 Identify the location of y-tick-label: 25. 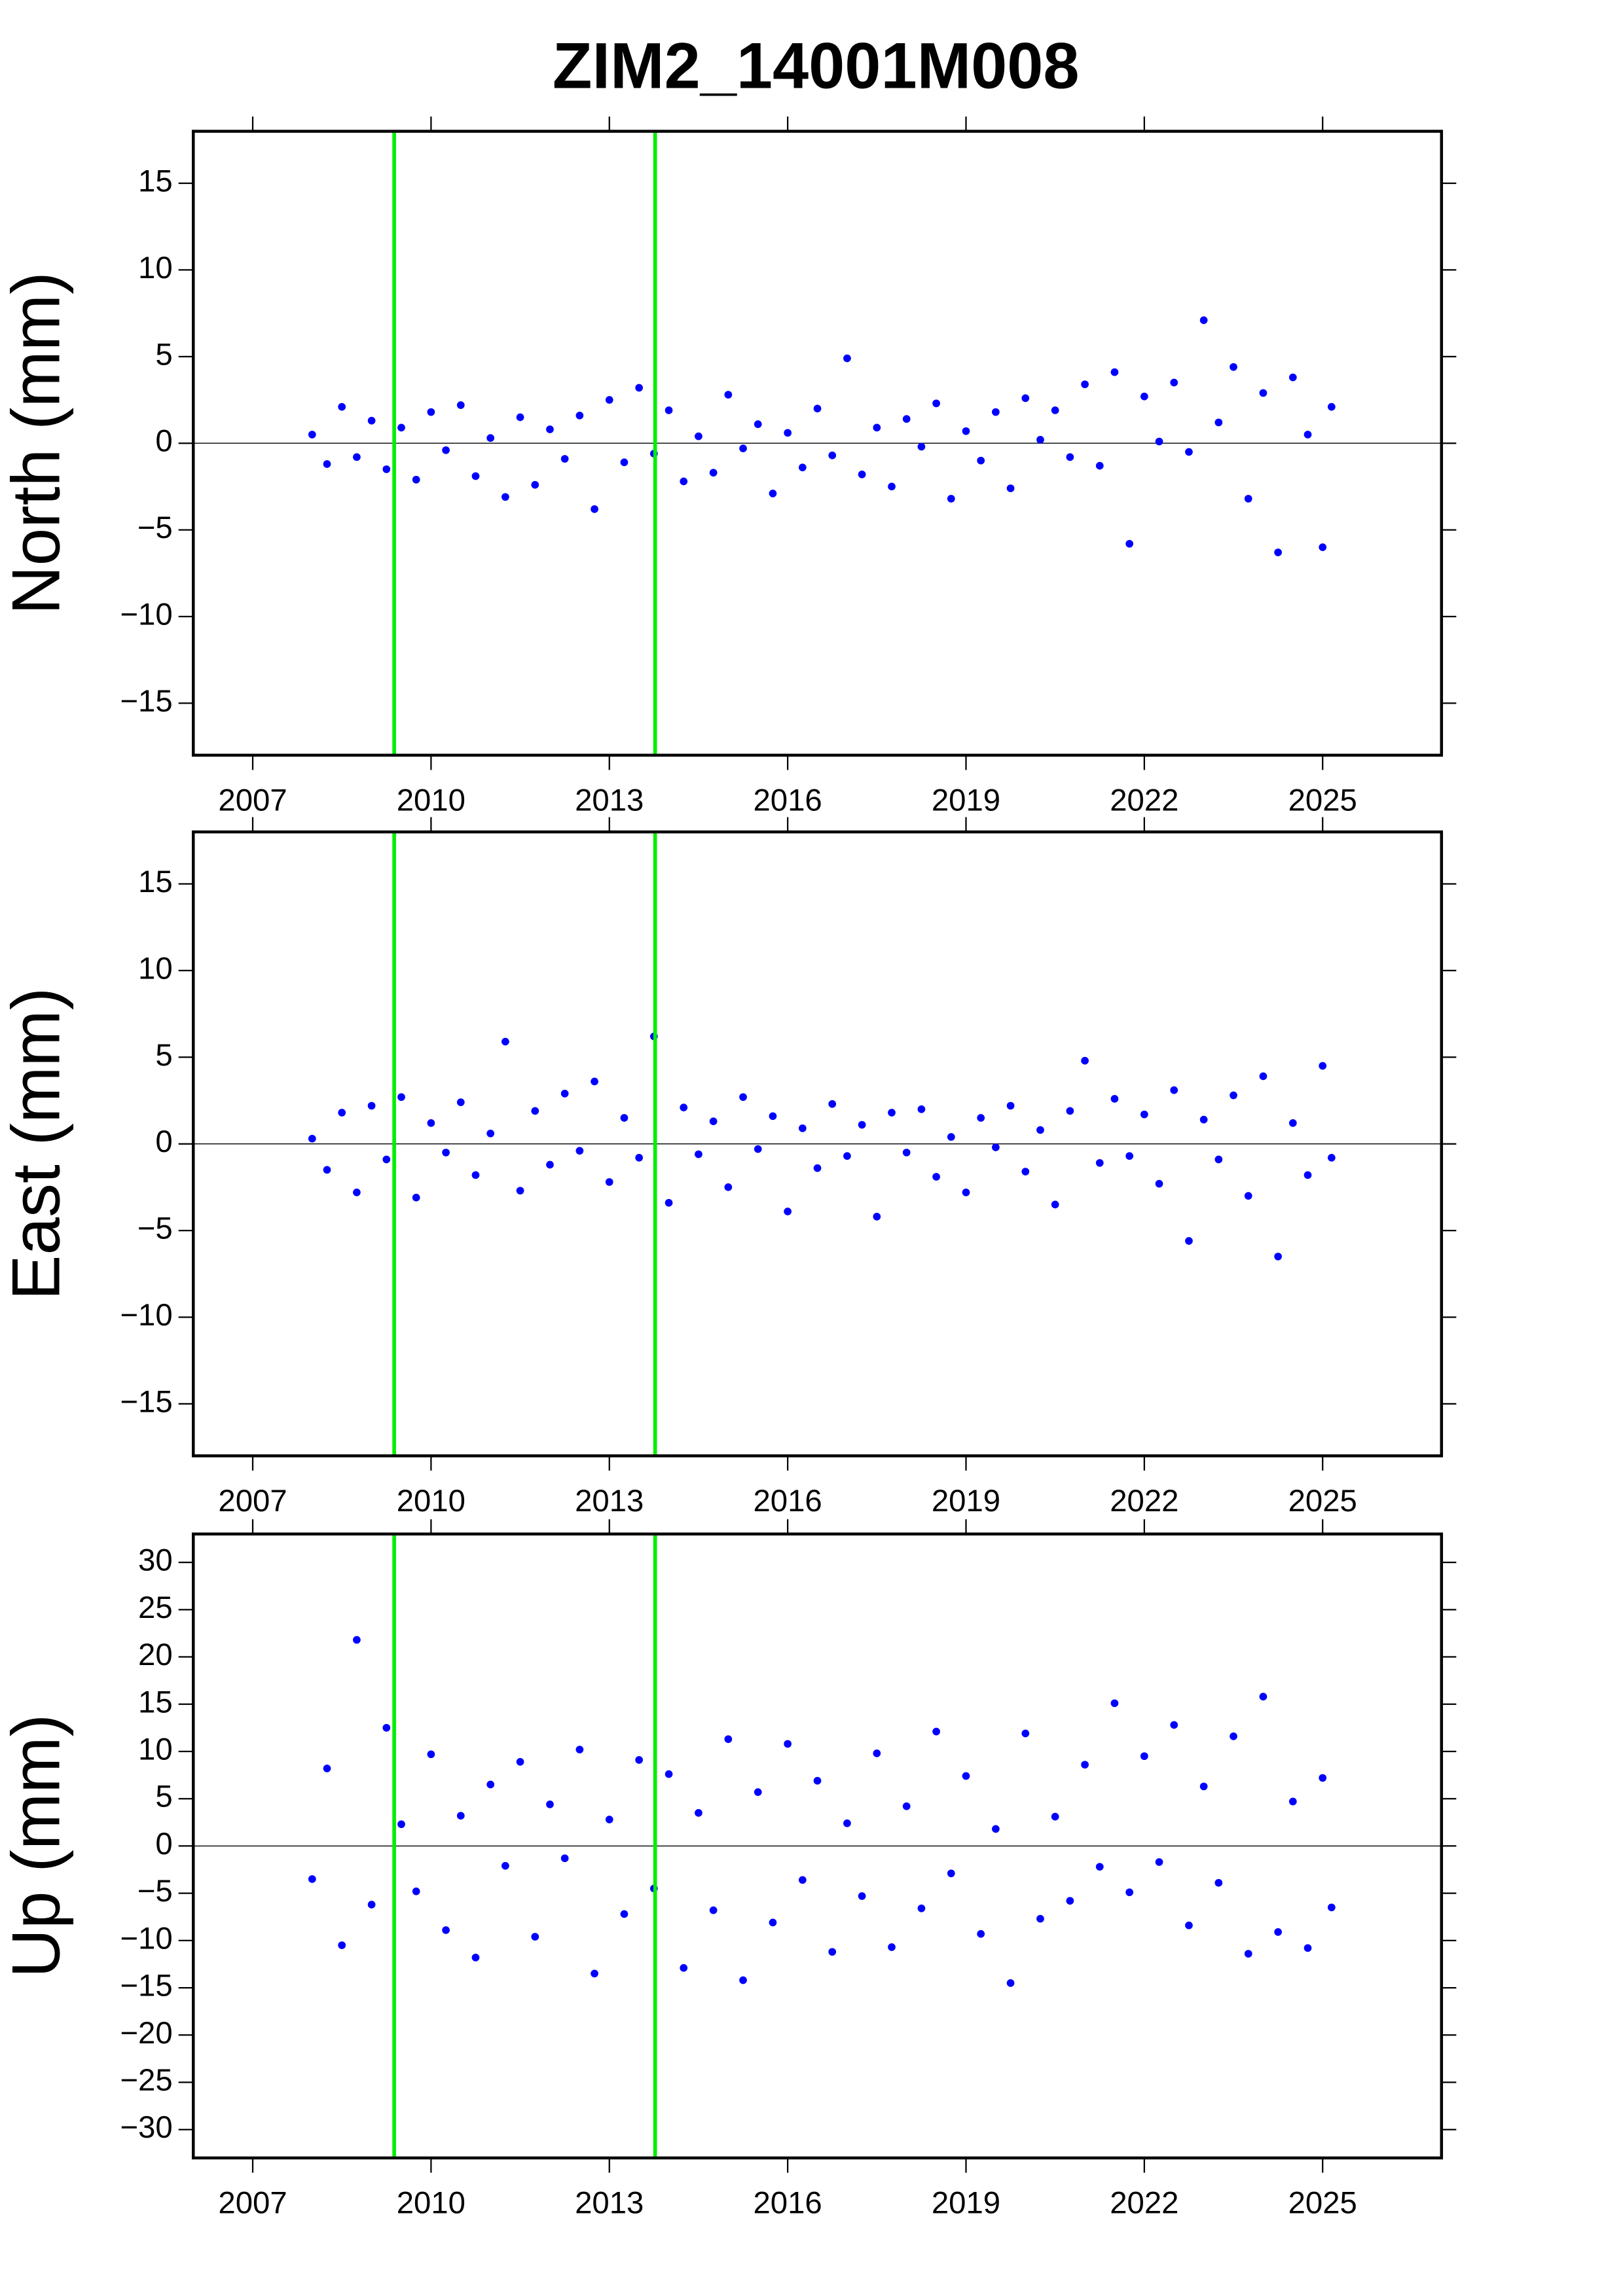
(155, 1607).